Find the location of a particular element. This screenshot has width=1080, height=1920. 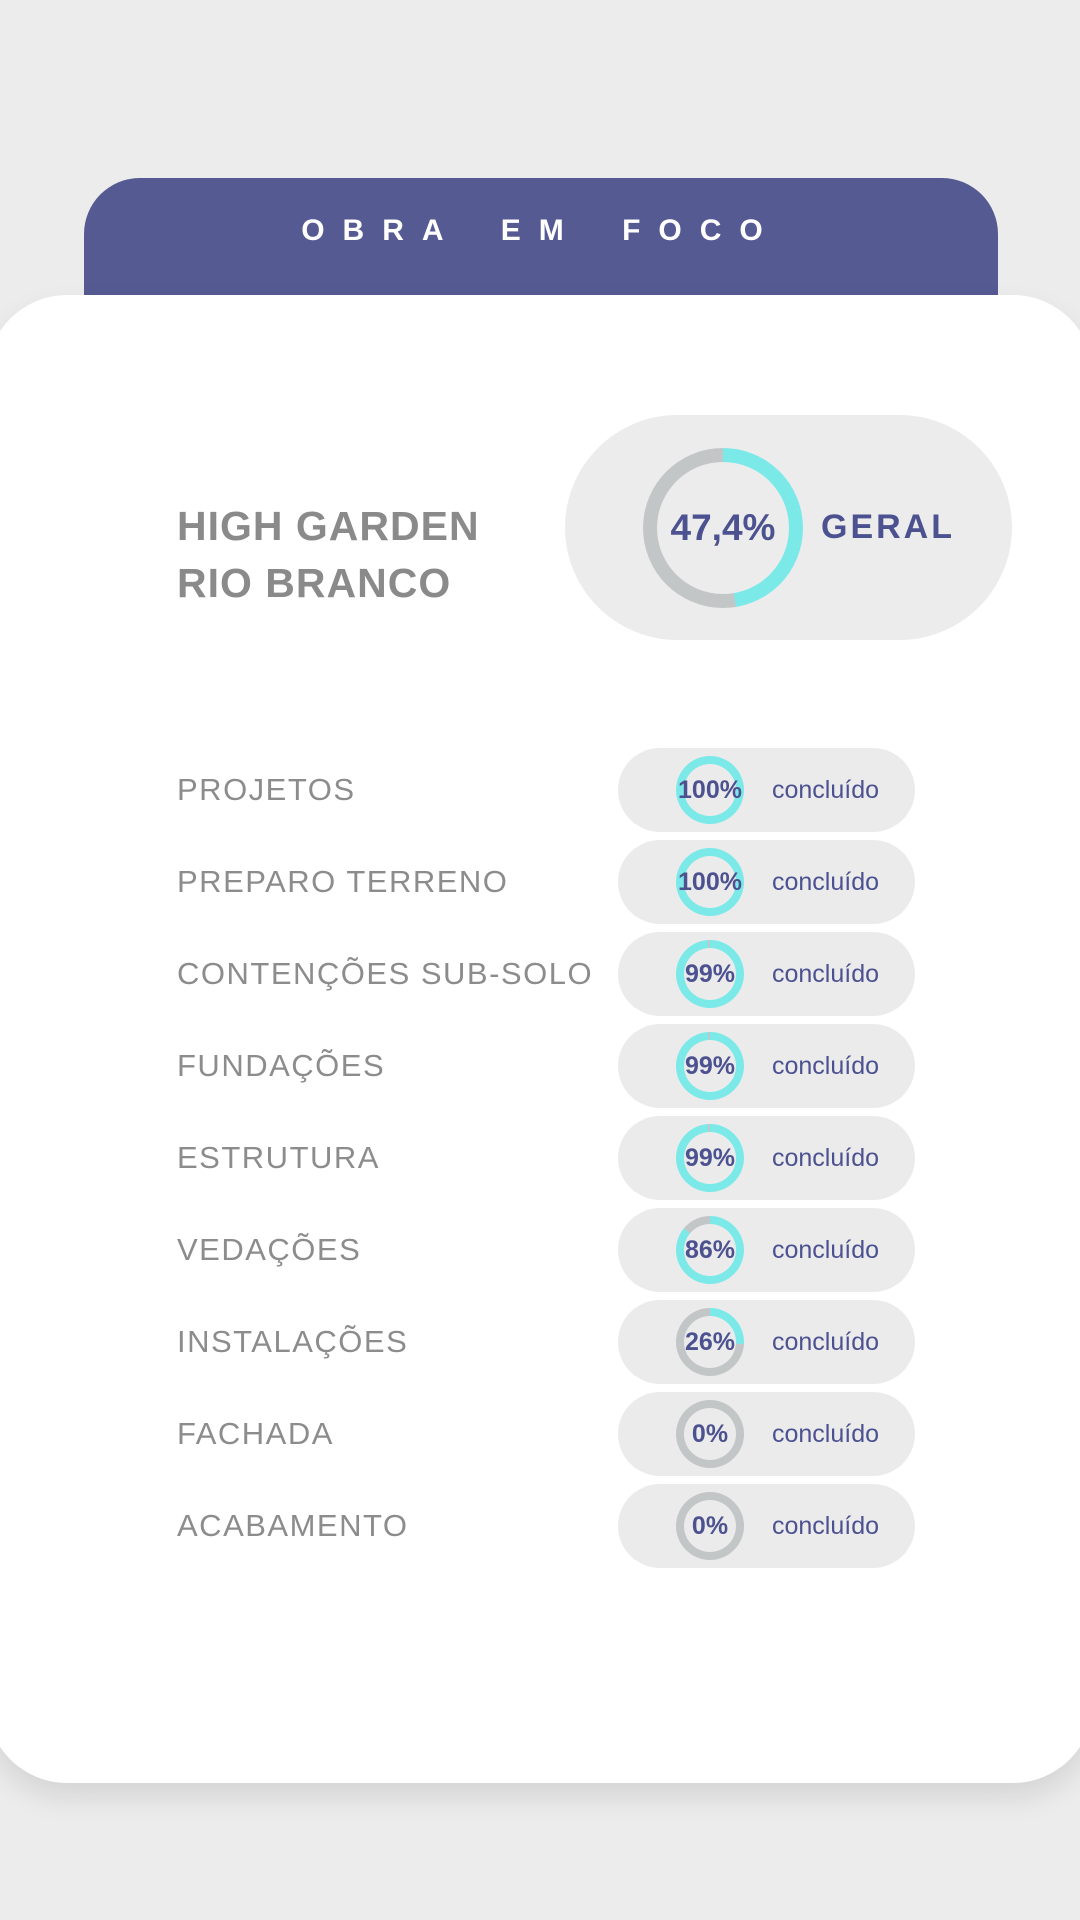

phase-progress-ring: 86% is located at coordinates (710, 1250).